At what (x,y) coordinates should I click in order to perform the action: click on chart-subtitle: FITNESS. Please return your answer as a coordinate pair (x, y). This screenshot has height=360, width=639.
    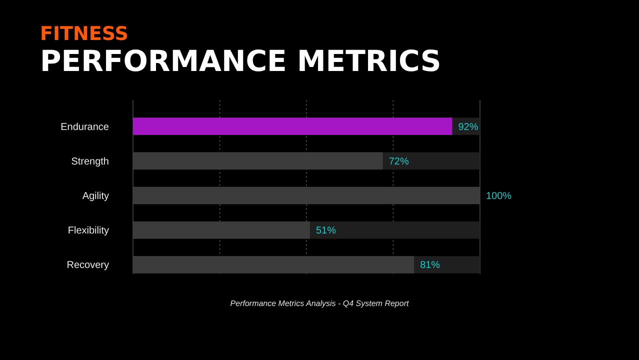
    Looking at the image, I should click on (84, 34).